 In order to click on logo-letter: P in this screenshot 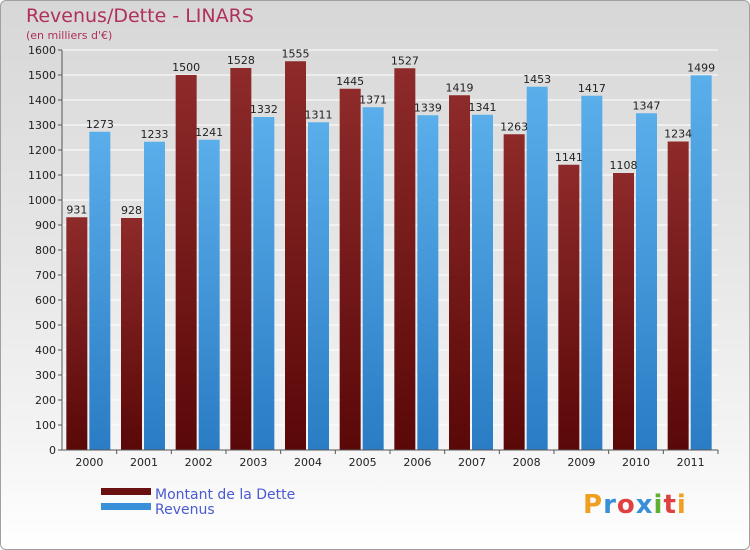, I will do `click(593, 505)`.